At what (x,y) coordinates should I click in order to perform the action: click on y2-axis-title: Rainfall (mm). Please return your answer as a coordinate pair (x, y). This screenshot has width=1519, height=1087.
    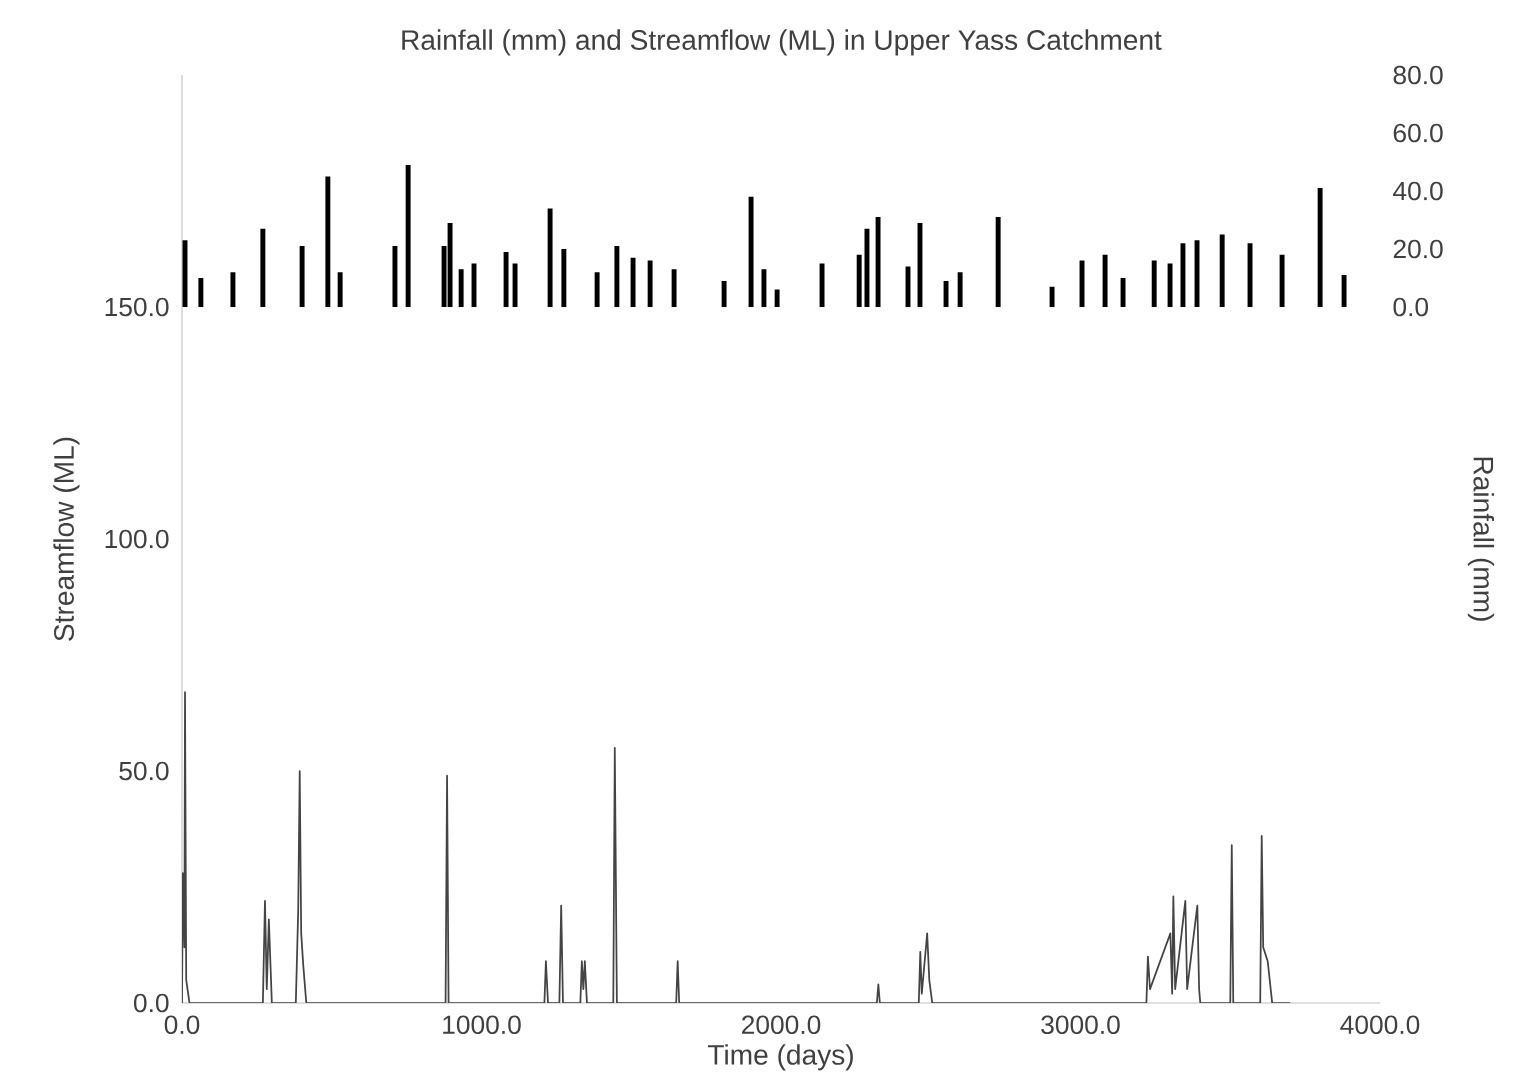
    Looking at the image, I should click on (1481, 539).